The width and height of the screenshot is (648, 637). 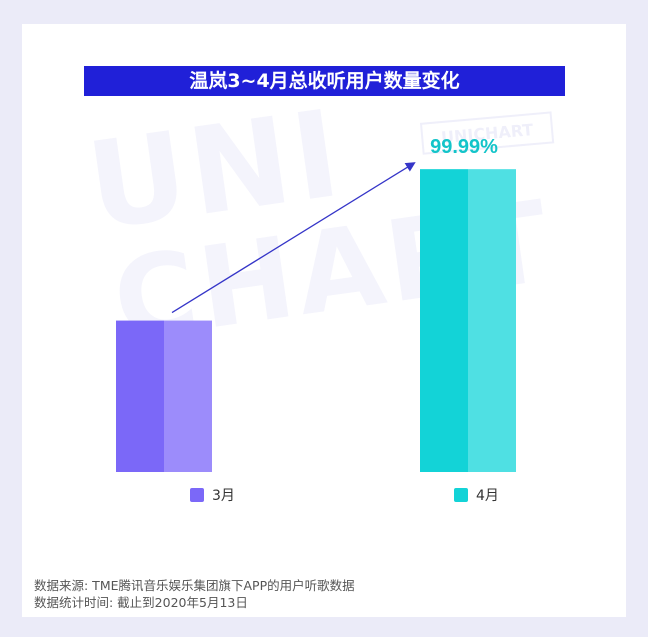 I want to click on bar-april-left-half, so click(x=444, y=320).